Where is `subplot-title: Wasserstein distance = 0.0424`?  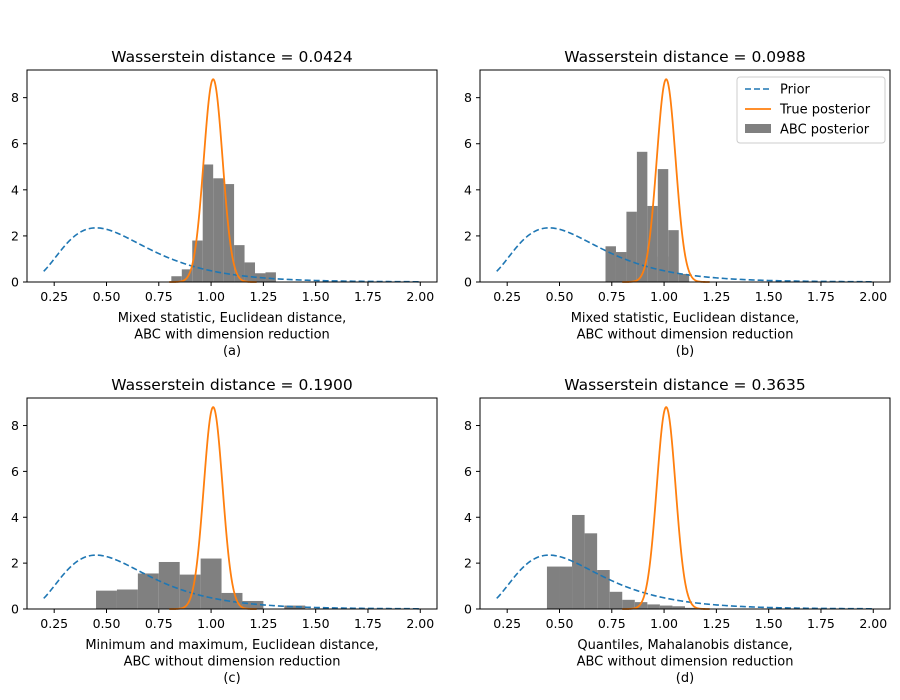 subplot-title: Wasserstein distance = 0.0424 is located at coordinates (231, 57).